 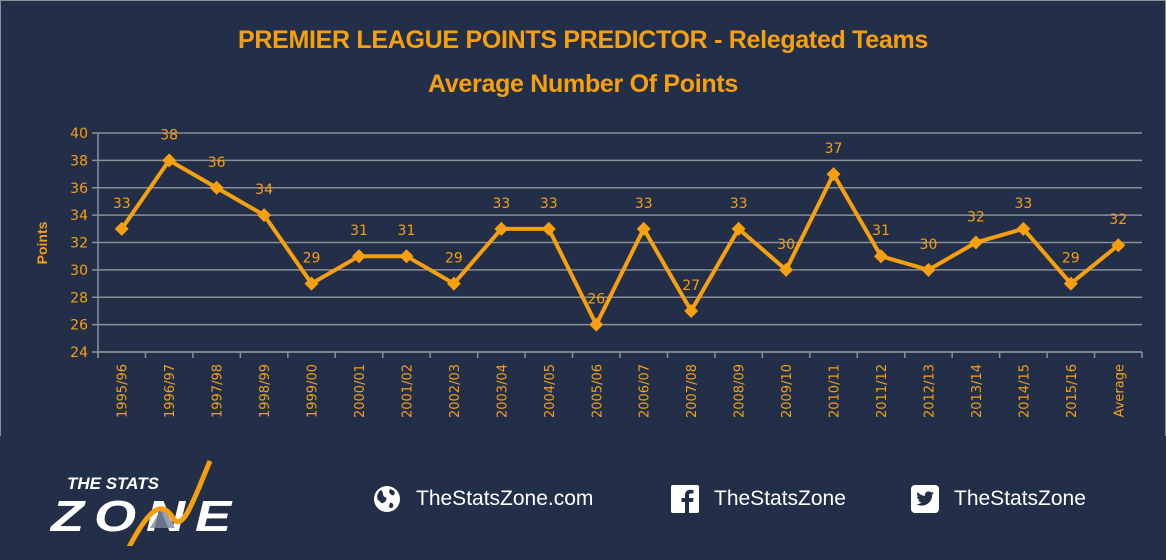 What do you see at coordinates (780, 498) in the screenshot?
I see `facebook-label: TheStatsZone` at bounding box center [780, 498].